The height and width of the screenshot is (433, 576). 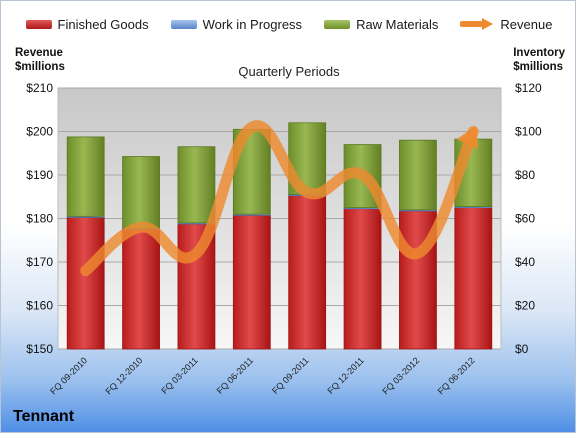 What do you see at coordinates (39, 132) in the screenshot?
I see `y-left-tick-label: $200` at bounding box center [39, 132].